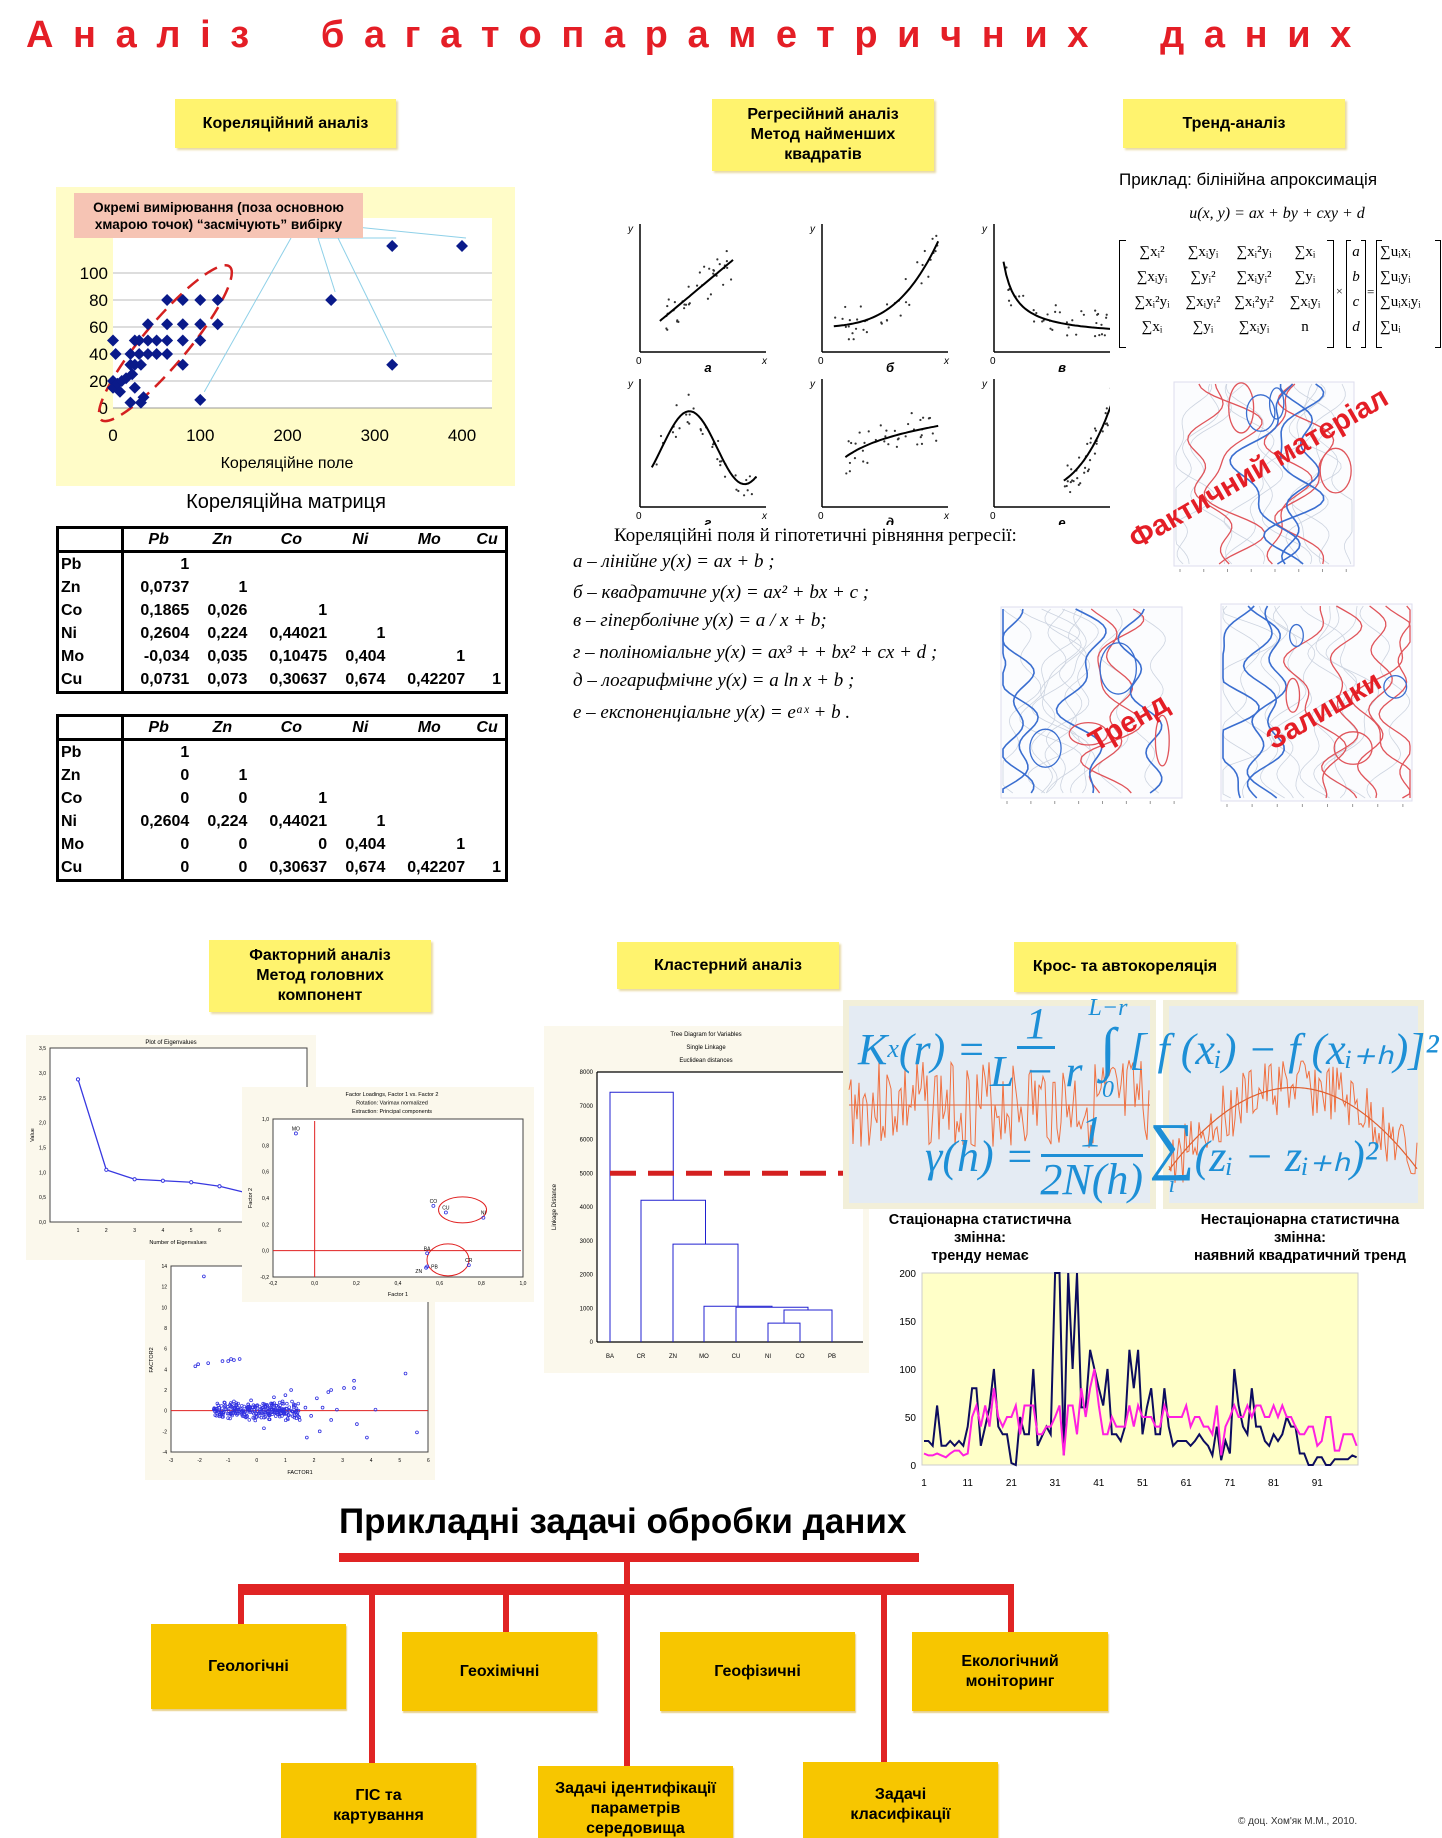 The width and height of the screenshot is (1442, 1838). I want to click on section-factor-line: Факторний аналіз, so click(320, 955).